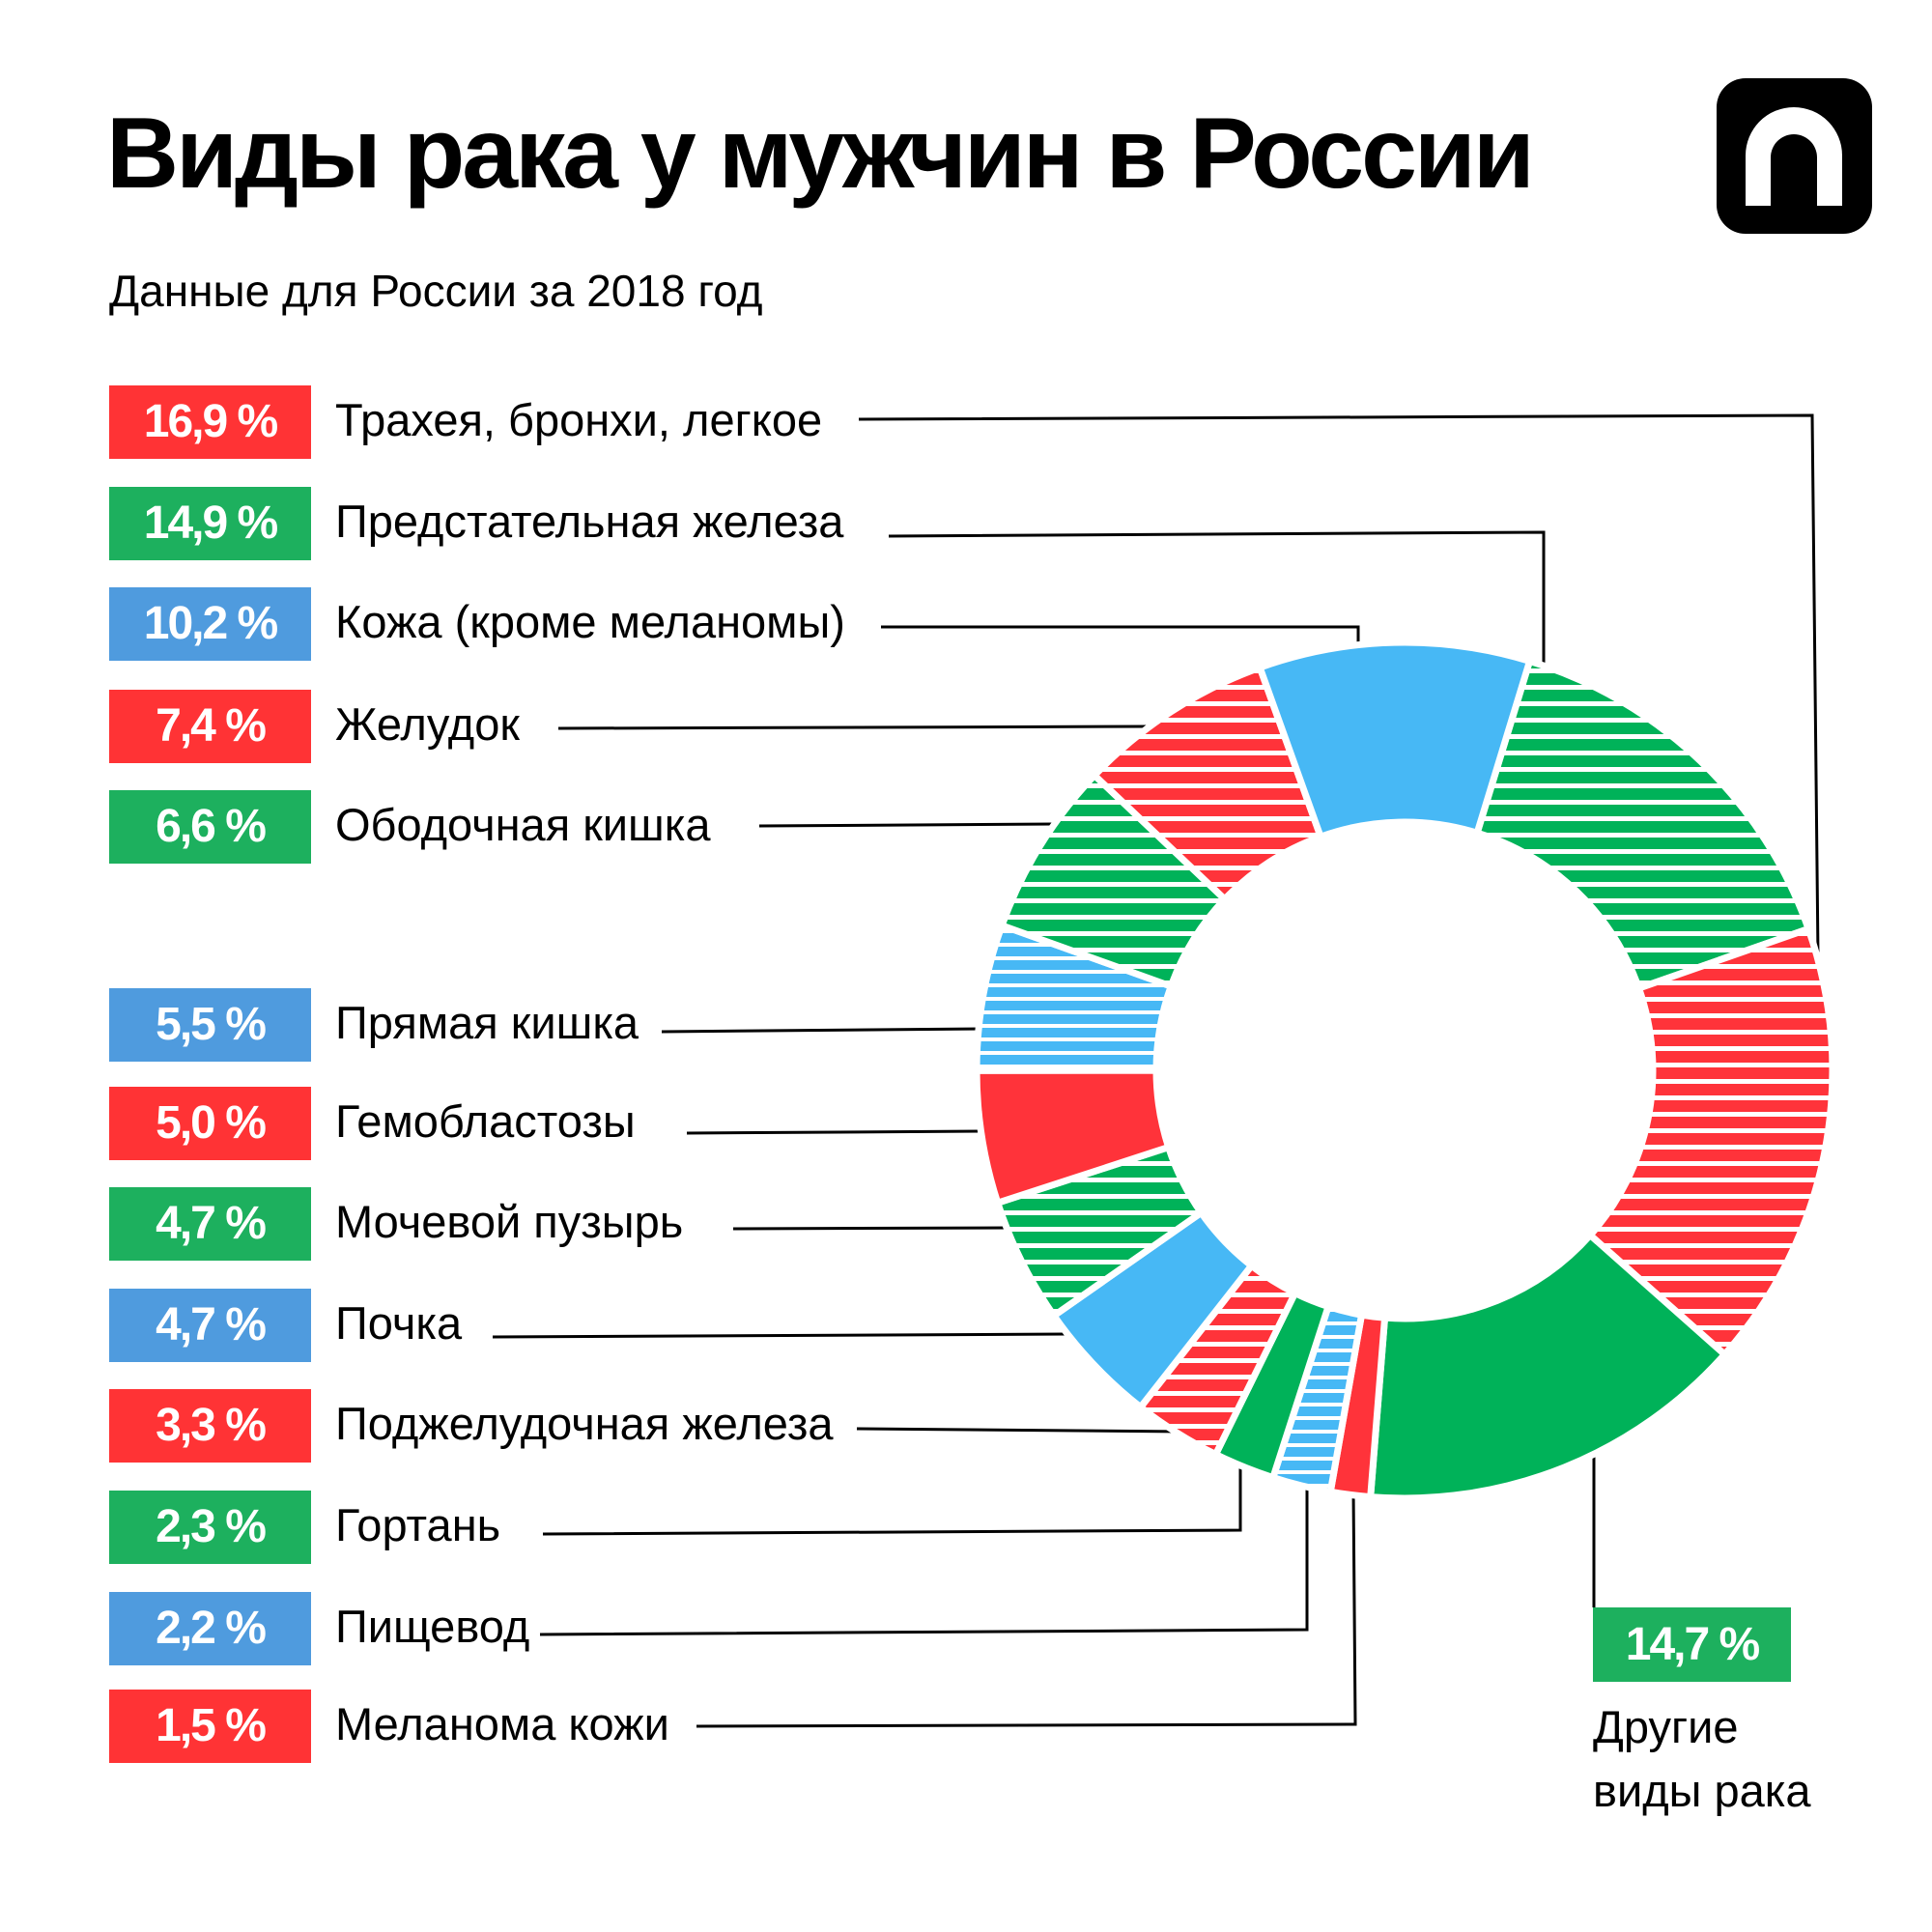 This screenshot has width=1932, height=1932. What do you see at coordinates (210, 422) in the screenshot?
I see `legend-value-badge: 16,9 %` at bounding box center [210, 422].